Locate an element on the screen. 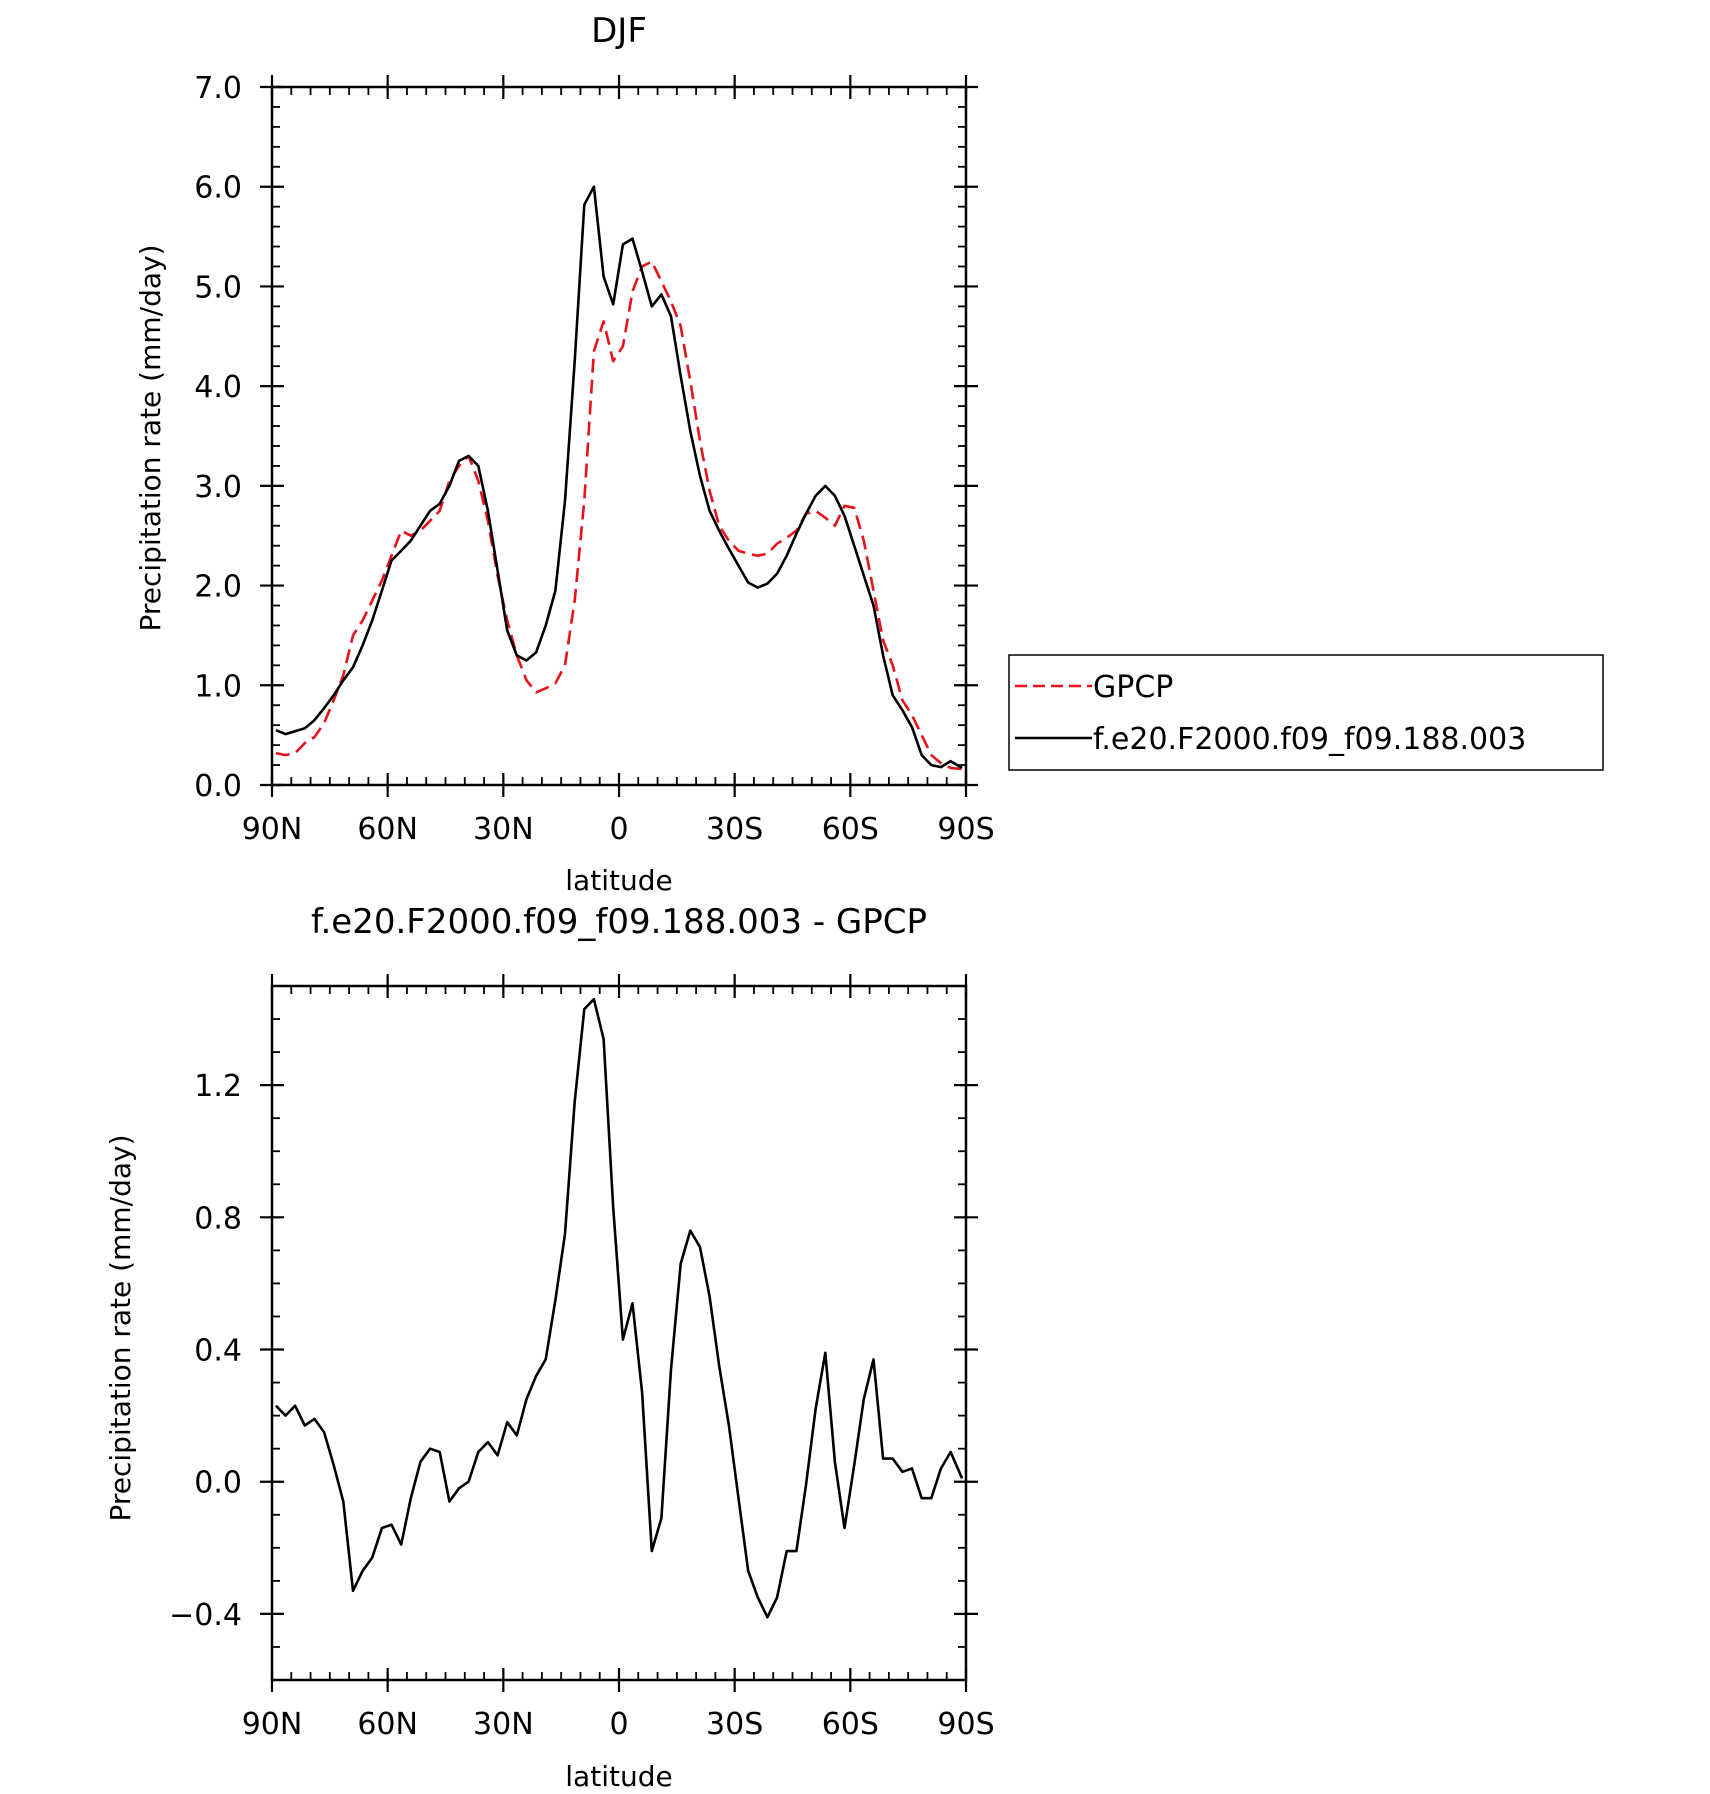 The height and width of the screenshot is (1794, 1710). top-y-tick-label: 6.0 is located at coordinates (218, 188).